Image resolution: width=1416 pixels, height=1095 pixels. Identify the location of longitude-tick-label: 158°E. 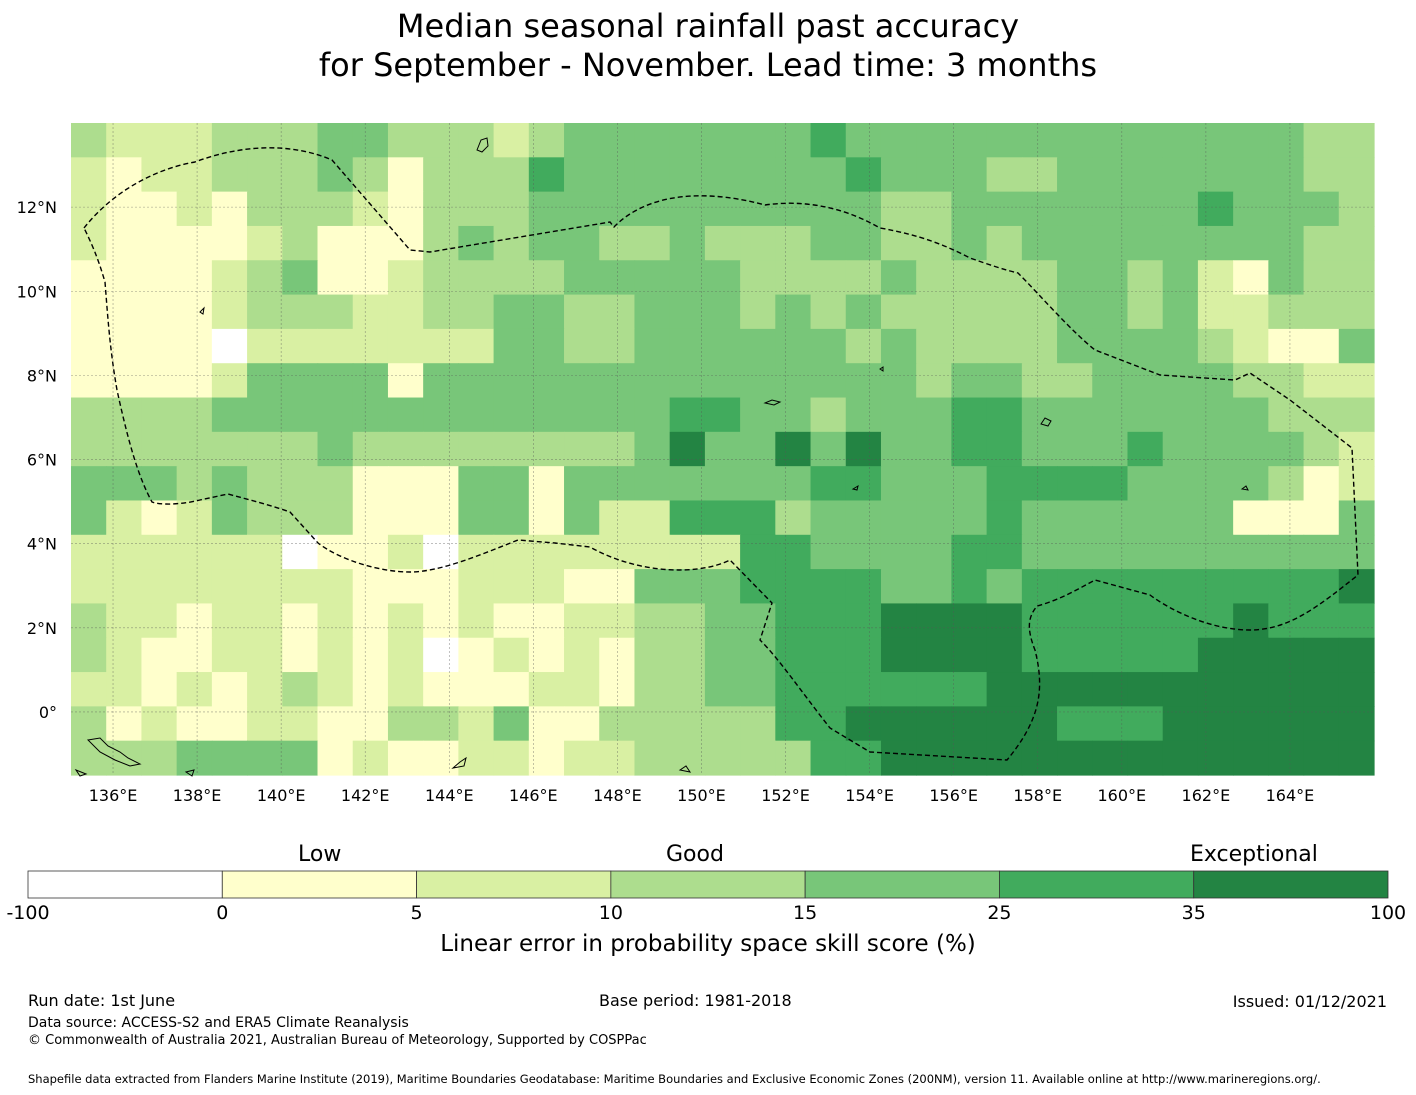
(1037, 795).